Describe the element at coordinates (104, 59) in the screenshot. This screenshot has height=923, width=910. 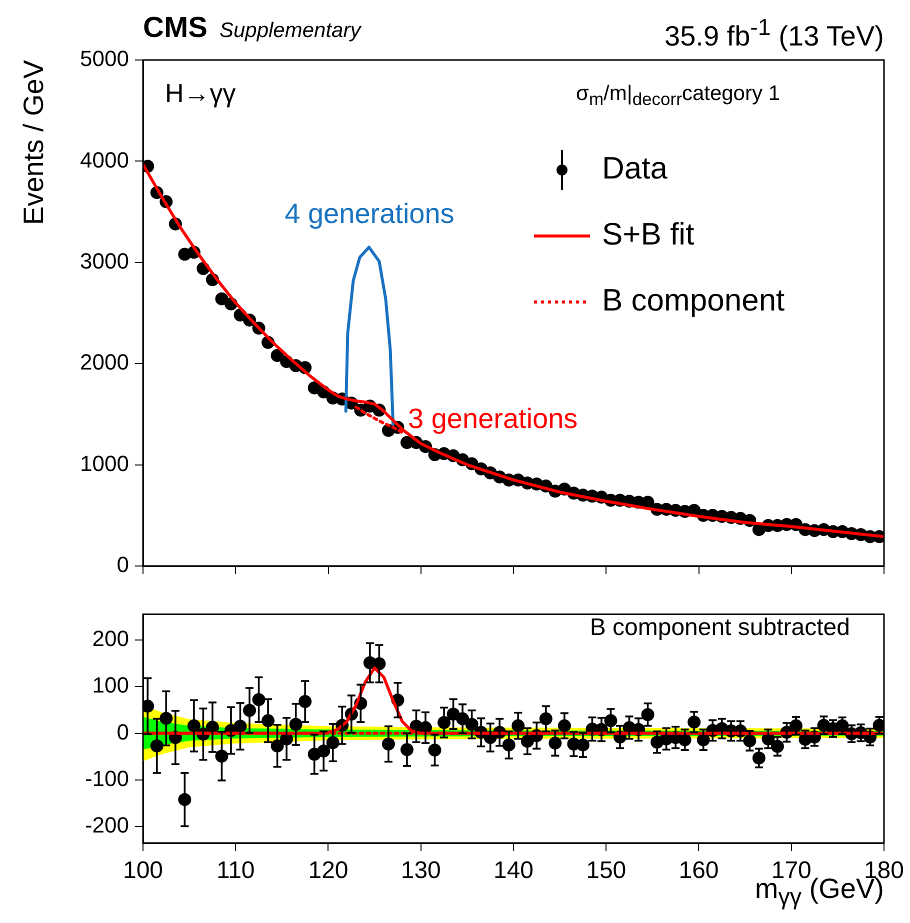
I see `y-tick-label: 5000` at that location.